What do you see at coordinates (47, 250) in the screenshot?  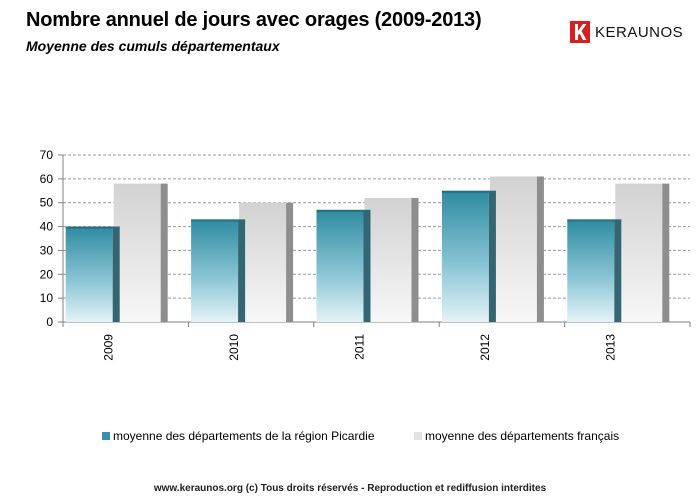 I see `y-tick-label-30: 30` at bounding box center [47, 250].